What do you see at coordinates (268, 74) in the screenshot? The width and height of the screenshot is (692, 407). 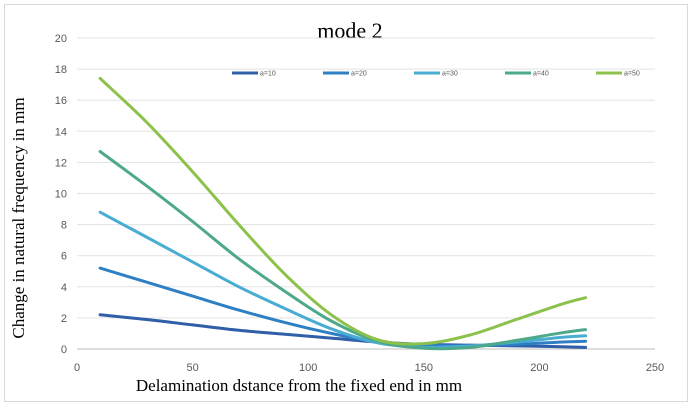 I see `legend-label: a=10` at bounding box center [268, 74].